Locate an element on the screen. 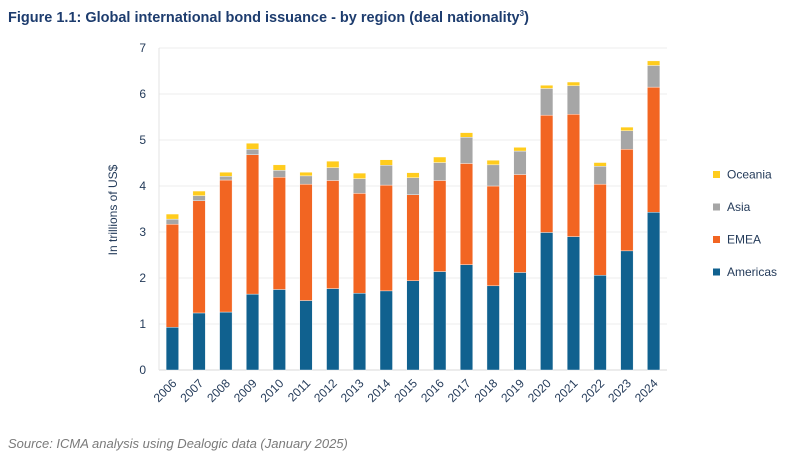 The height and width of the screenshot is (472, 790). bar-segment-emea-2011 is located at coordinates (306, 242).